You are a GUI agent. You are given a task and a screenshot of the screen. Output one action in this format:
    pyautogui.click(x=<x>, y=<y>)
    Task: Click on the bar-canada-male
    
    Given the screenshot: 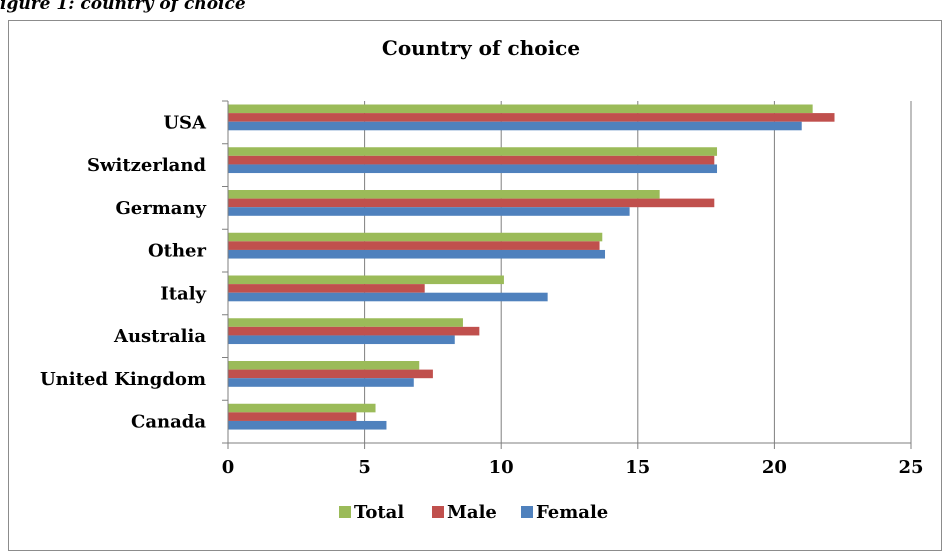 What is the action you would take?
    pyautogui.click(x=292, y=416)
    